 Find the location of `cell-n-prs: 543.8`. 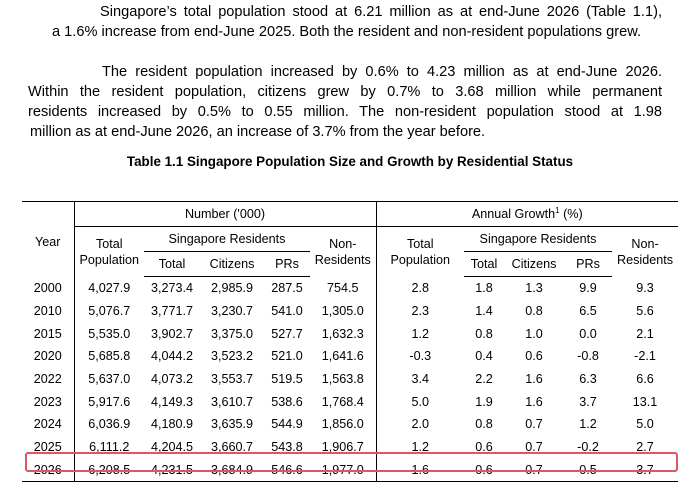

cell-n-prs: 543.8 is located at coordinates (287, 447).